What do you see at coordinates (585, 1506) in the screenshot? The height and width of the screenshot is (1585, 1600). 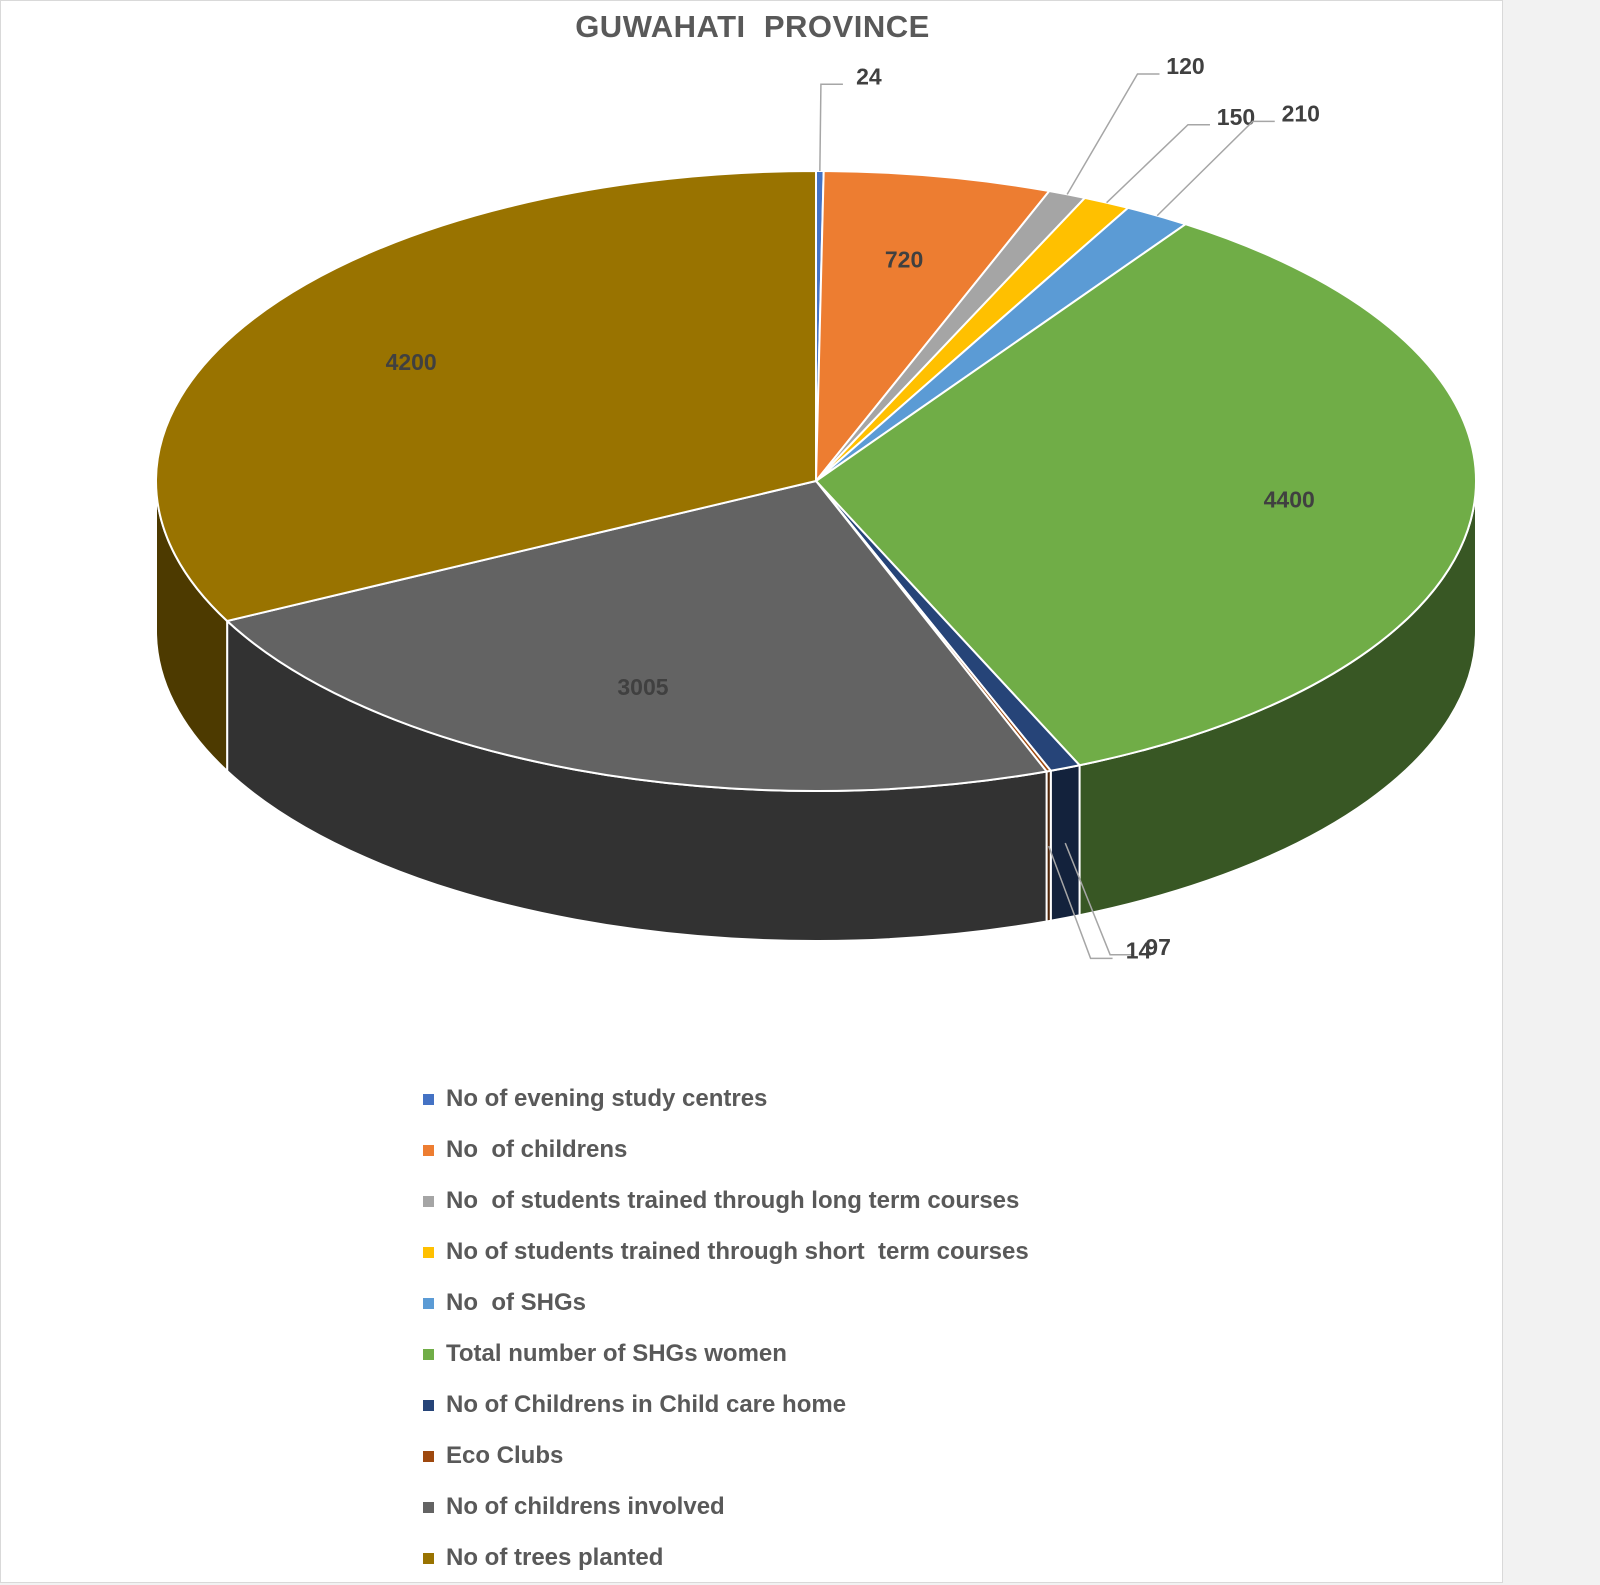 I see `legend-label: No of childrens involved` at bounding box center [585, 1506].